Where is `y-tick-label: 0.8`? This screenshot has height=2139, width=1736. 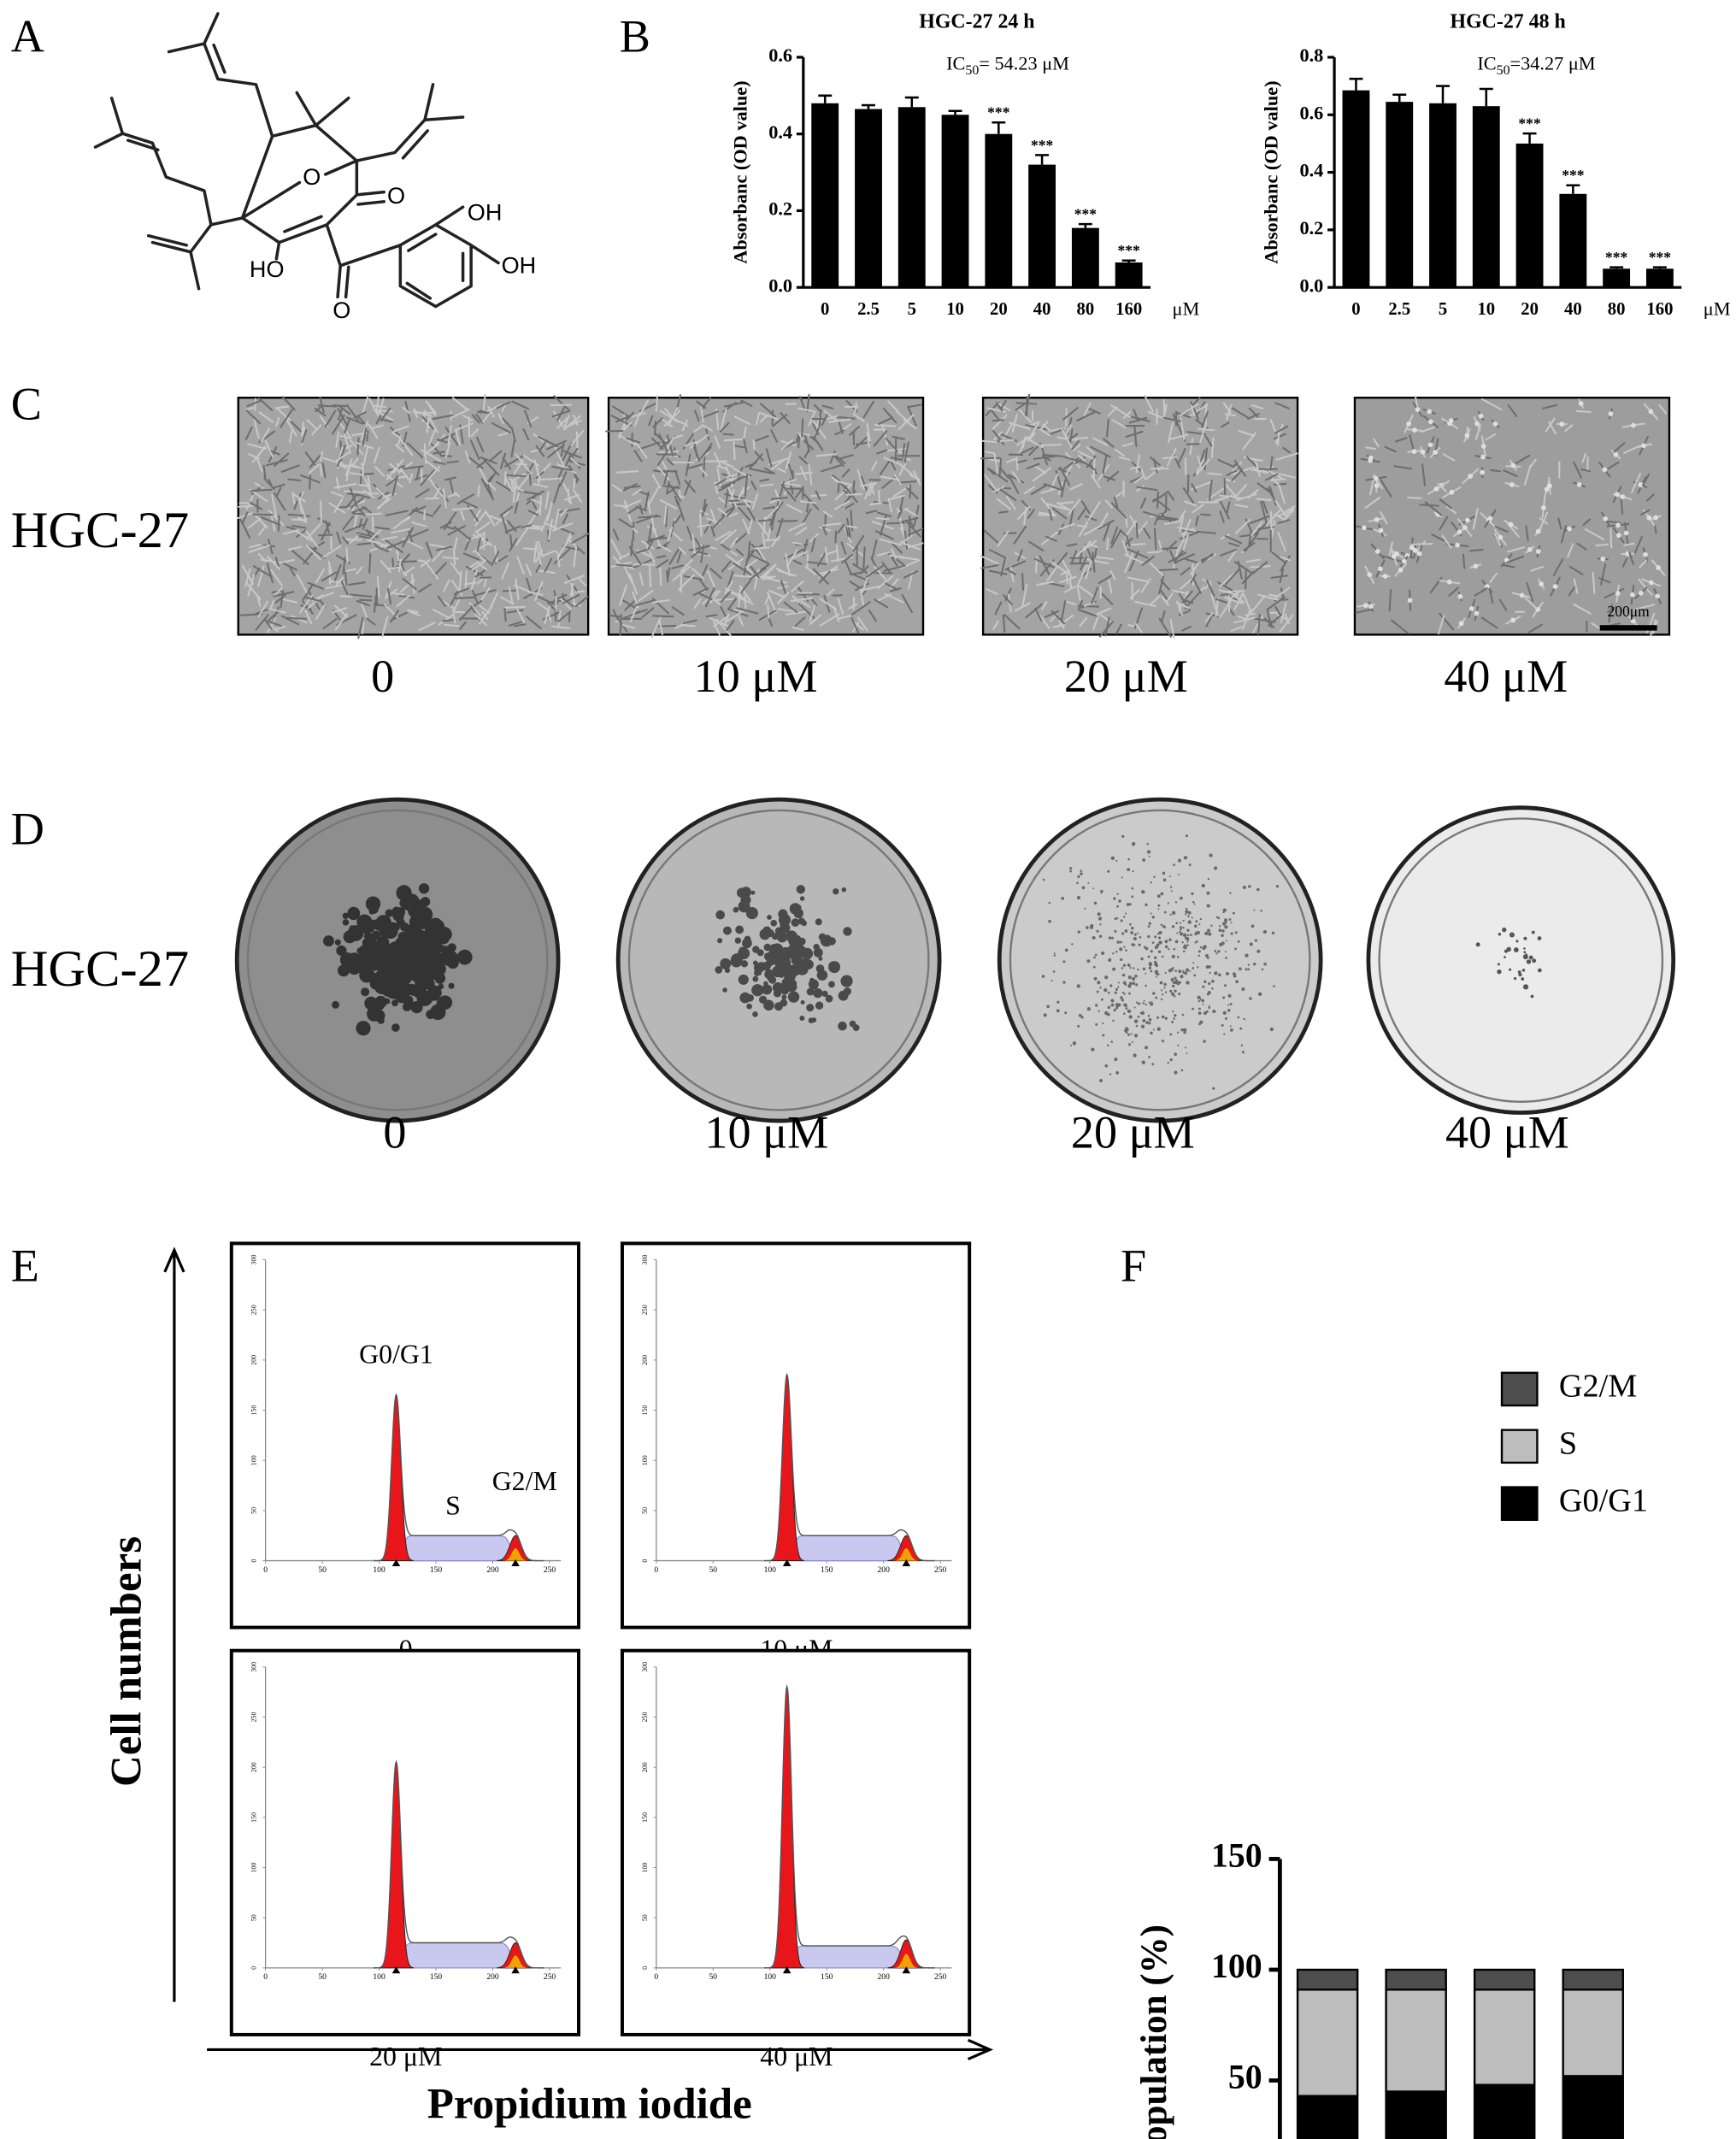 y-tick-label: 0.8 is located at coordinates (1311, 55).